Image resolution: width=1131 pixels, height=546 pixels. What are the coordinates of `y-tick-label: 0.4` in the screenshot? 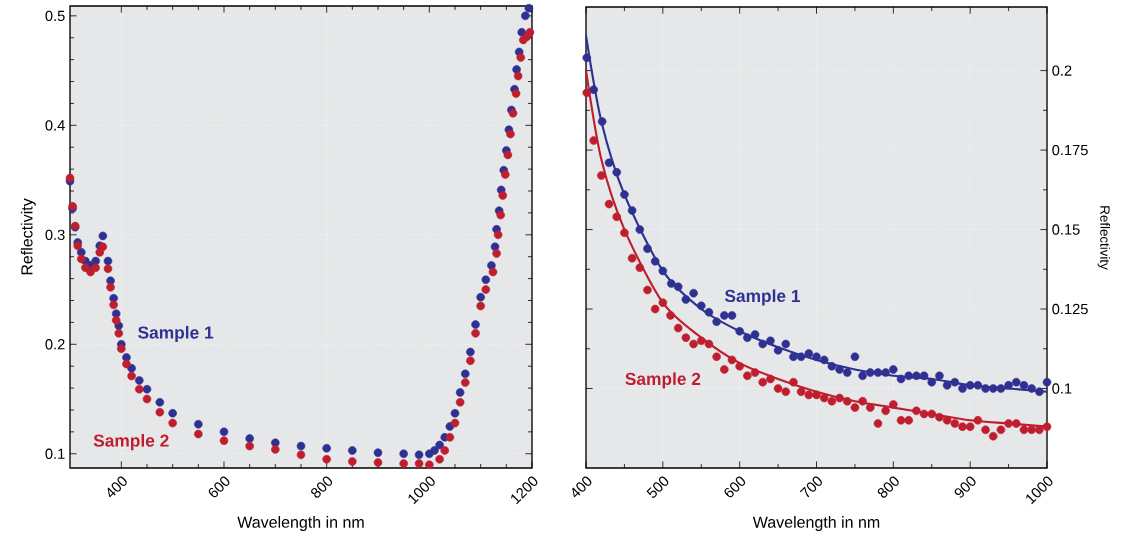 It's located at (55, 125).